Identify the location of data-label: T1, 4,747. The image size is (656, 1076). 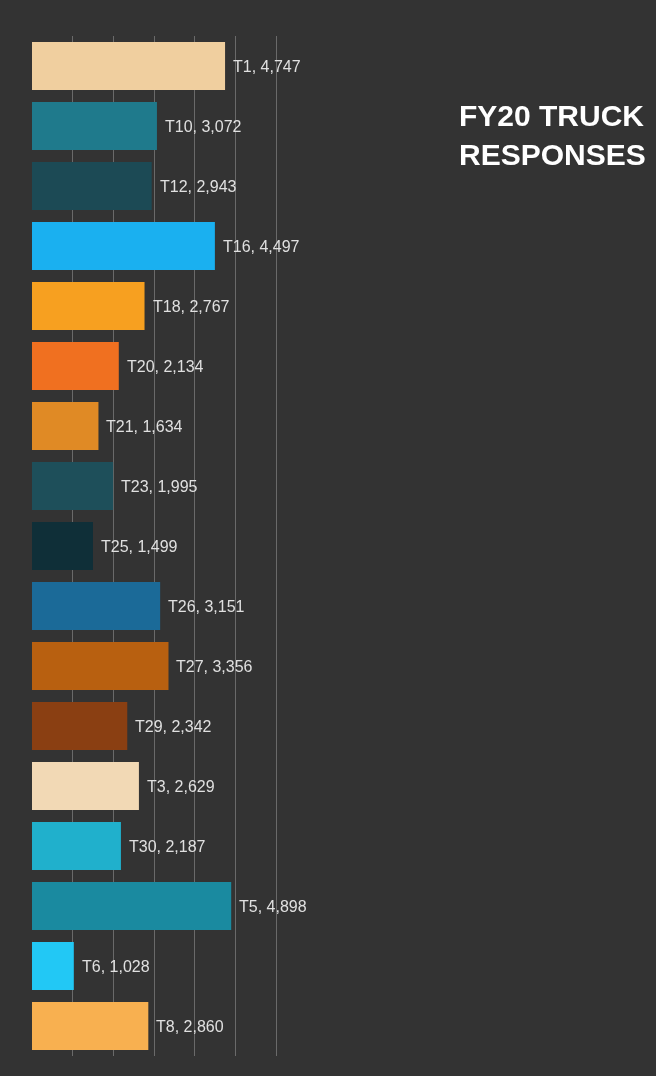
(267, 66).